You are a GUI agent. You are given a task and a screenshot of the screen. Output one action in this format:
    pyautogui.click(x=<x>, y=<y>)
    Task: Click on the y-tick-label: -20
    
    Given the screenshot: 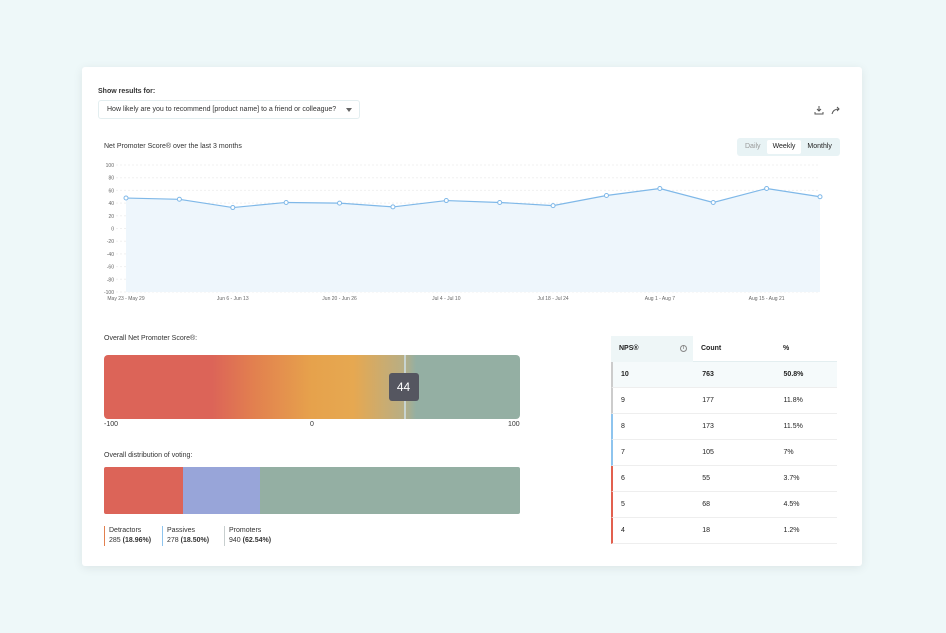 What is the action you would take?
    pyautogui.click(x=110, y=242)
    